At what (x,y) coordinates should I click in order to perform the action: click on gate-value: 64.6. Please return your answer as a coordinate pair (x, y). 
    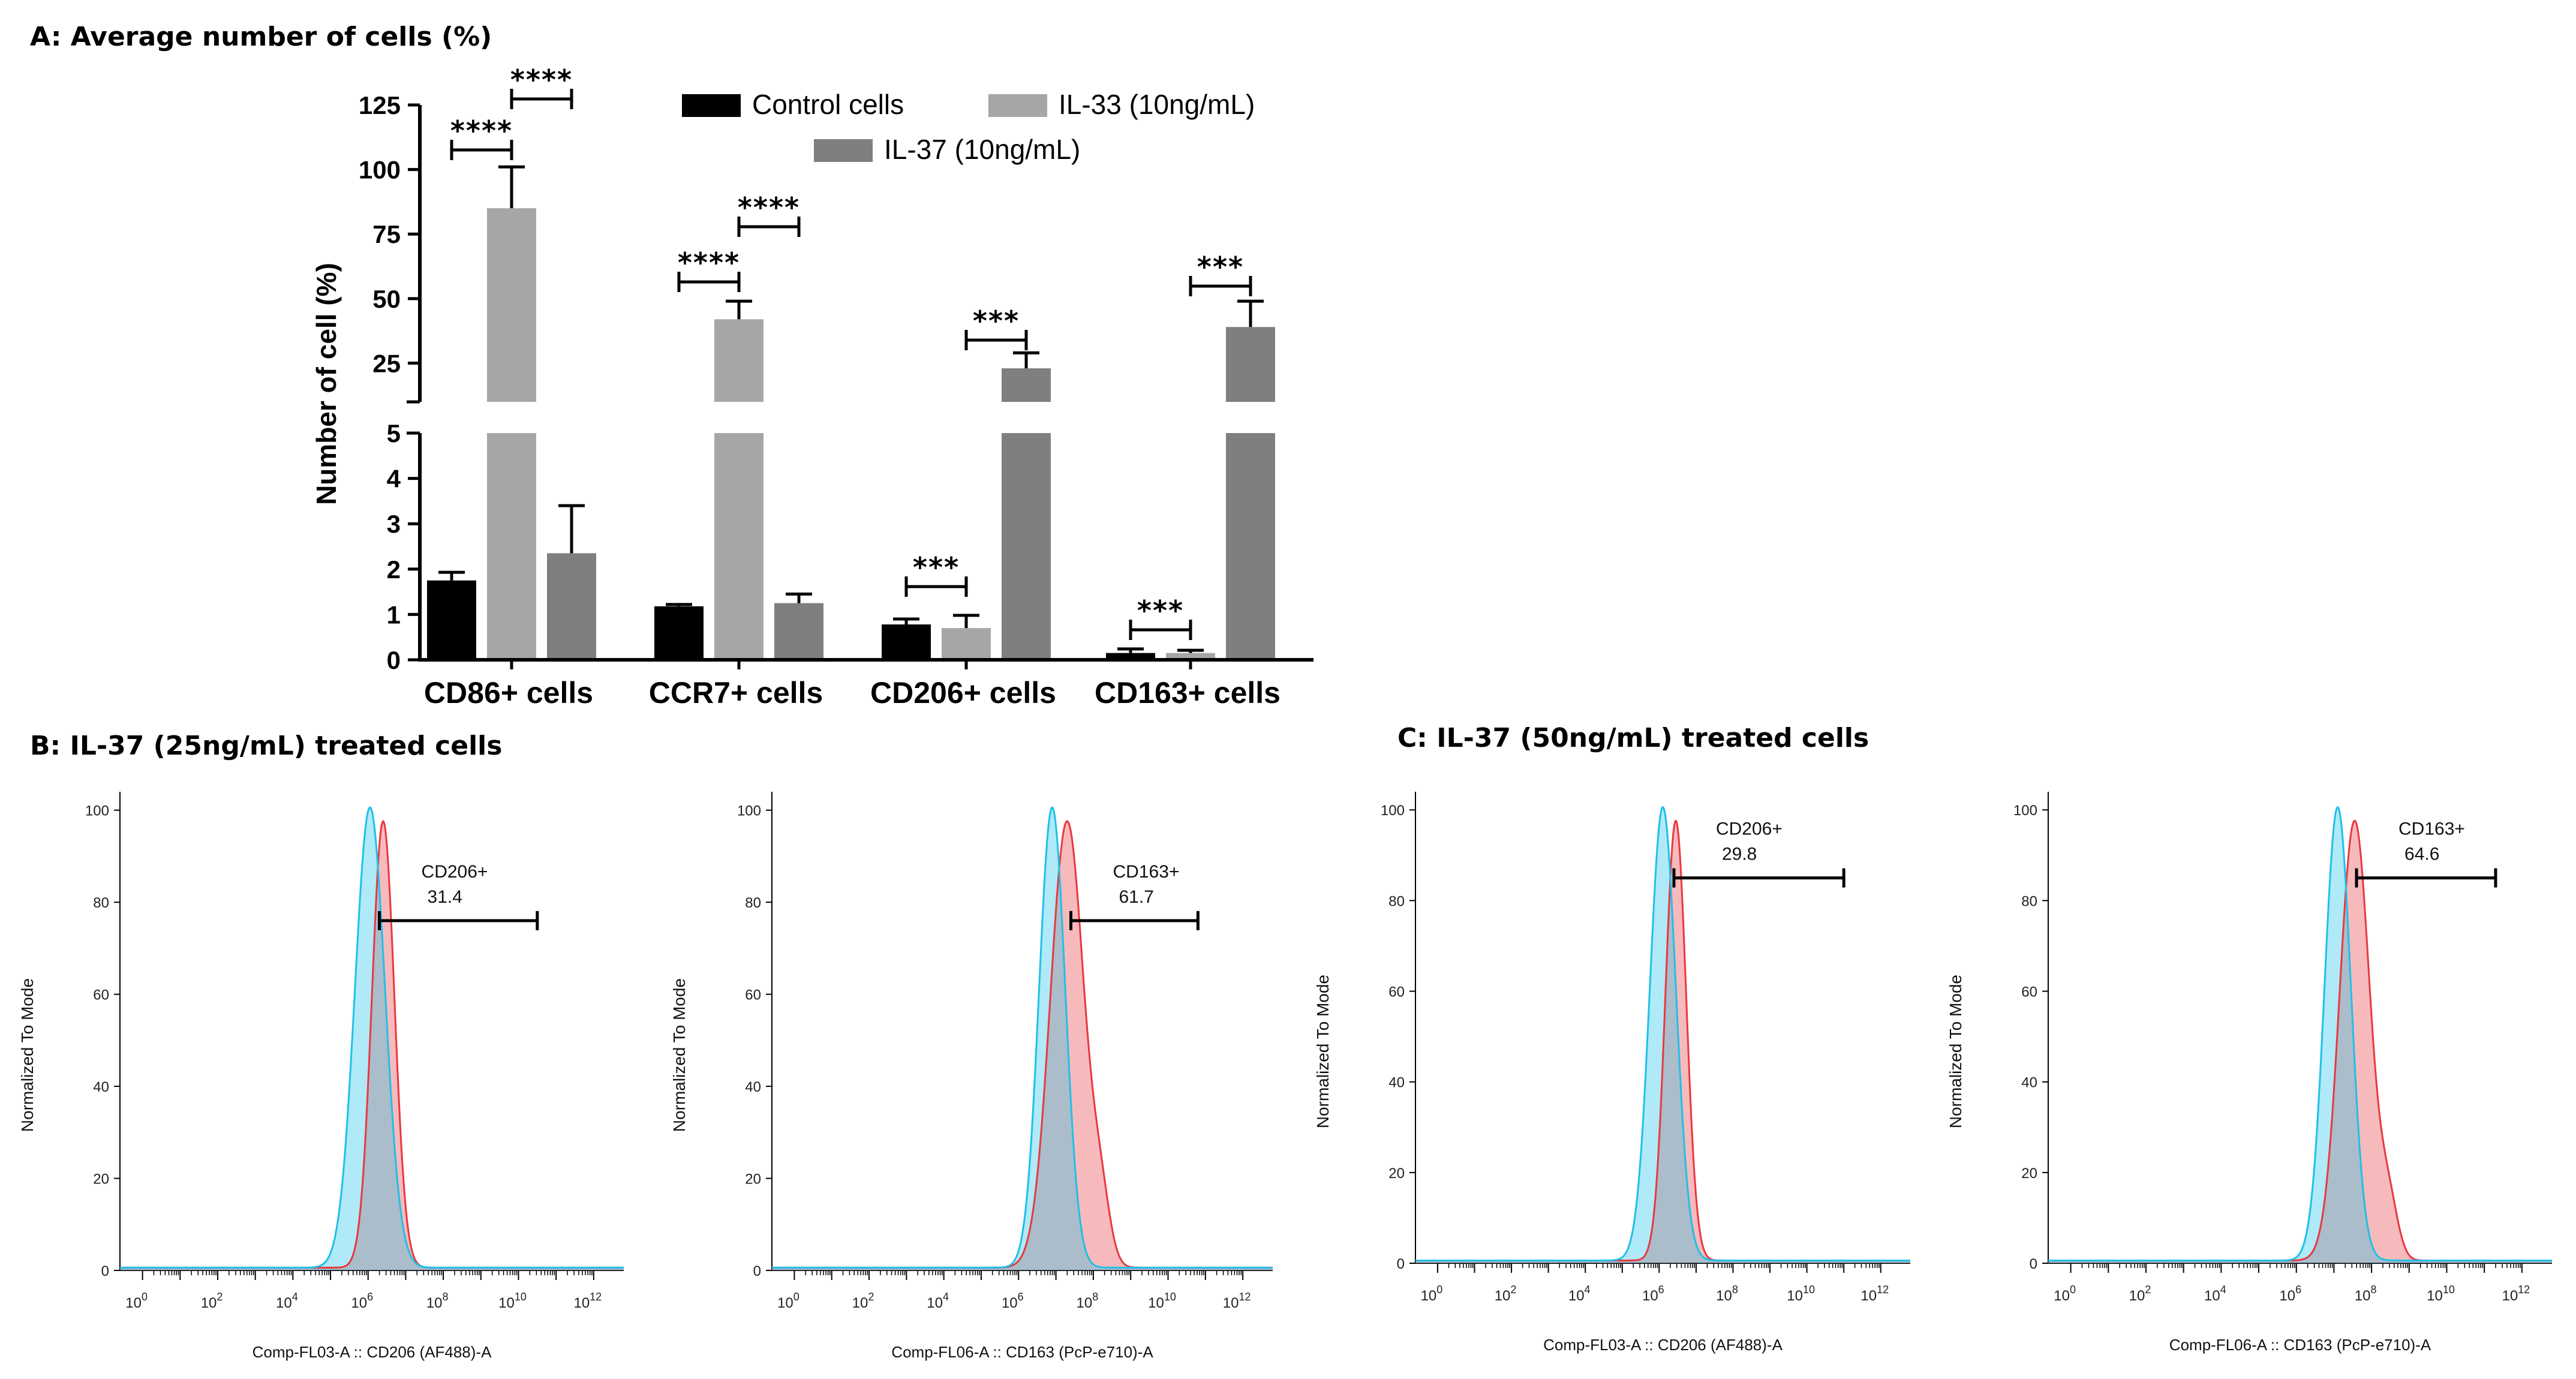
    Looking at the image, I should click on (2422, 854).